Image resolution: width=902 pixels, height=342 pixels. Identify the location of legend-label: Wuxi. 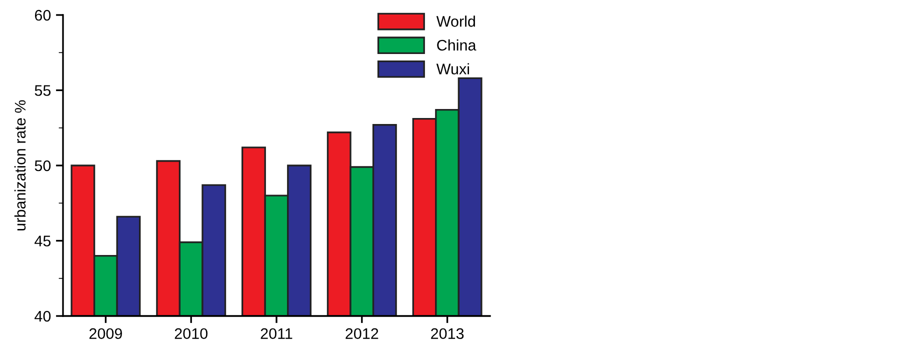
(452, 68).